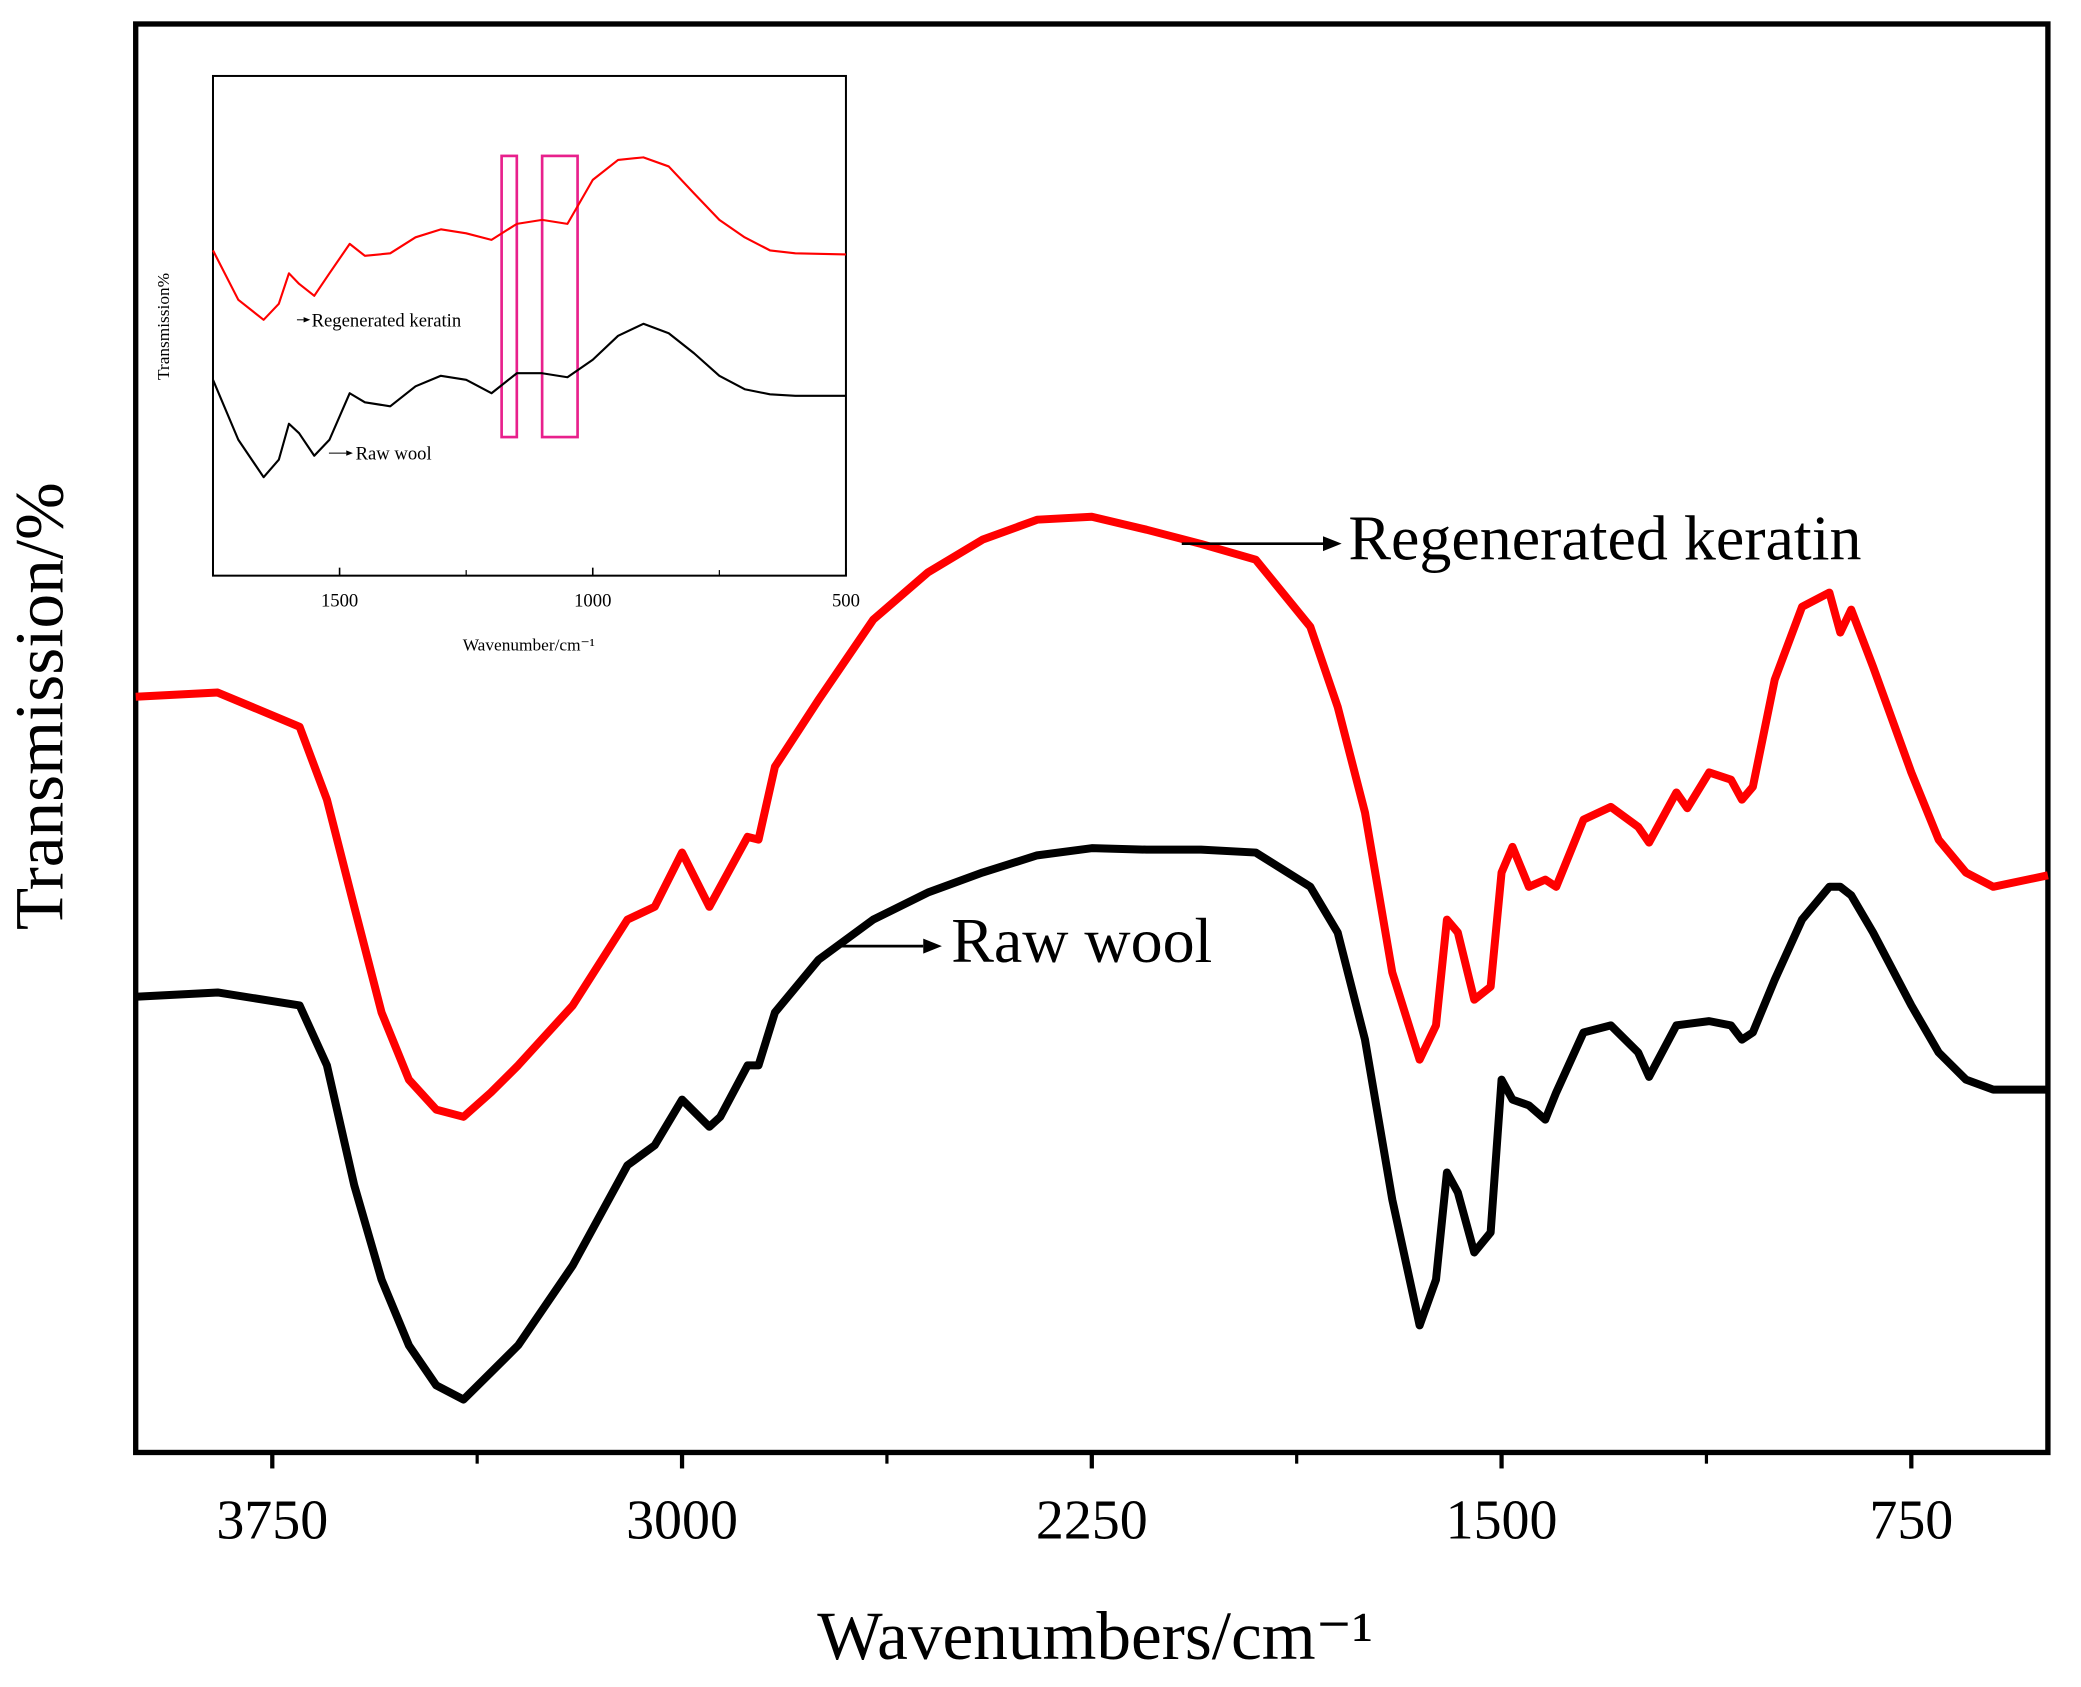  What do you see at coordinates (529, 644) in the screenshot?
I see `x-axis-label: Wavenumber/cm⁻¹` at bounding box center [529, 644].